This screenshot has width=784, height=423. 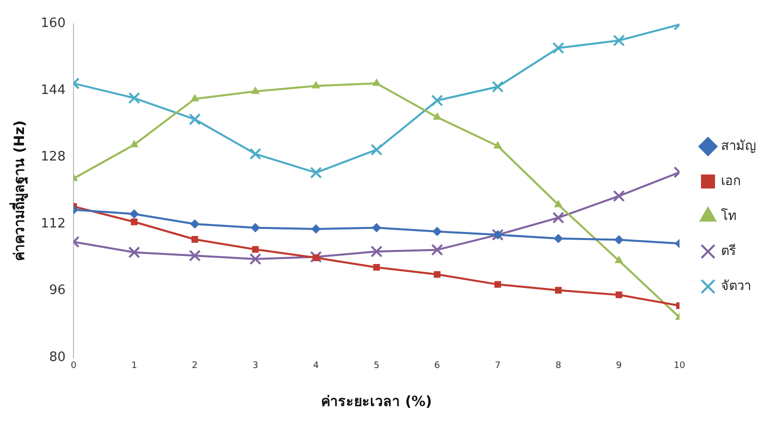 I want to click on legend-label: โท, so click(x=729, y=216).